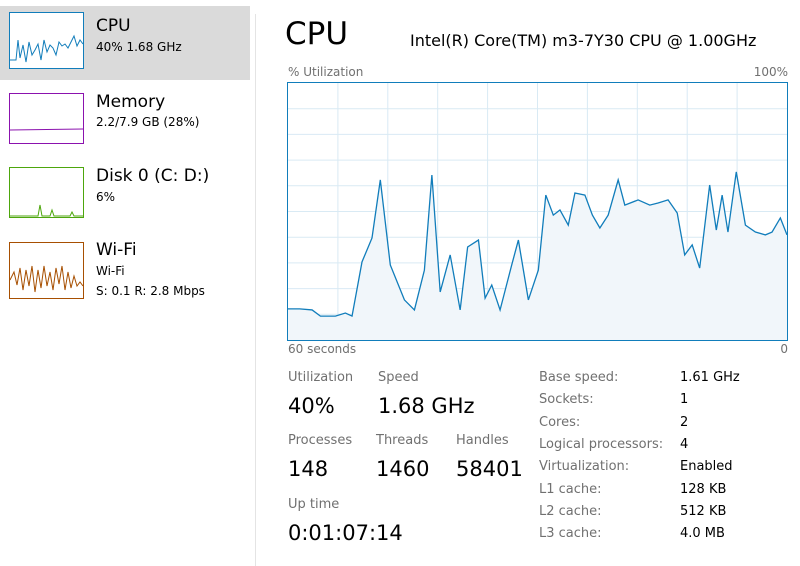 The image size is (800, 566). Describe the element at coordinates (566, 400) in the screenshot. I see `spec-label: Sockets:` at that location.